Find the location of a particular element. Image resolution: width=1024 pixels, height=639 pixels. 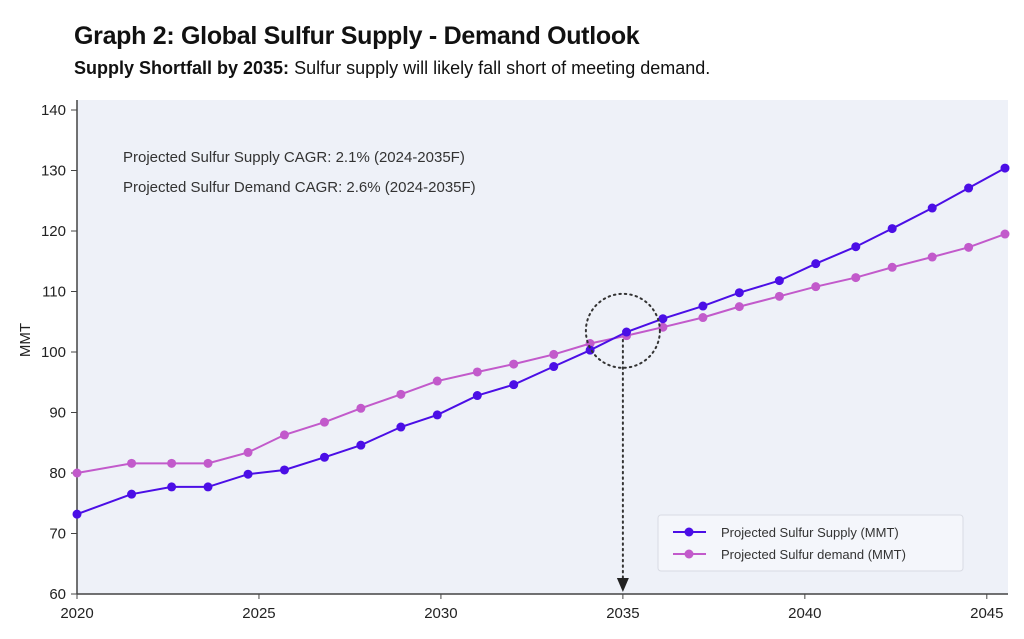

y-tick-label: 60 is located at coordinates (57, 594).